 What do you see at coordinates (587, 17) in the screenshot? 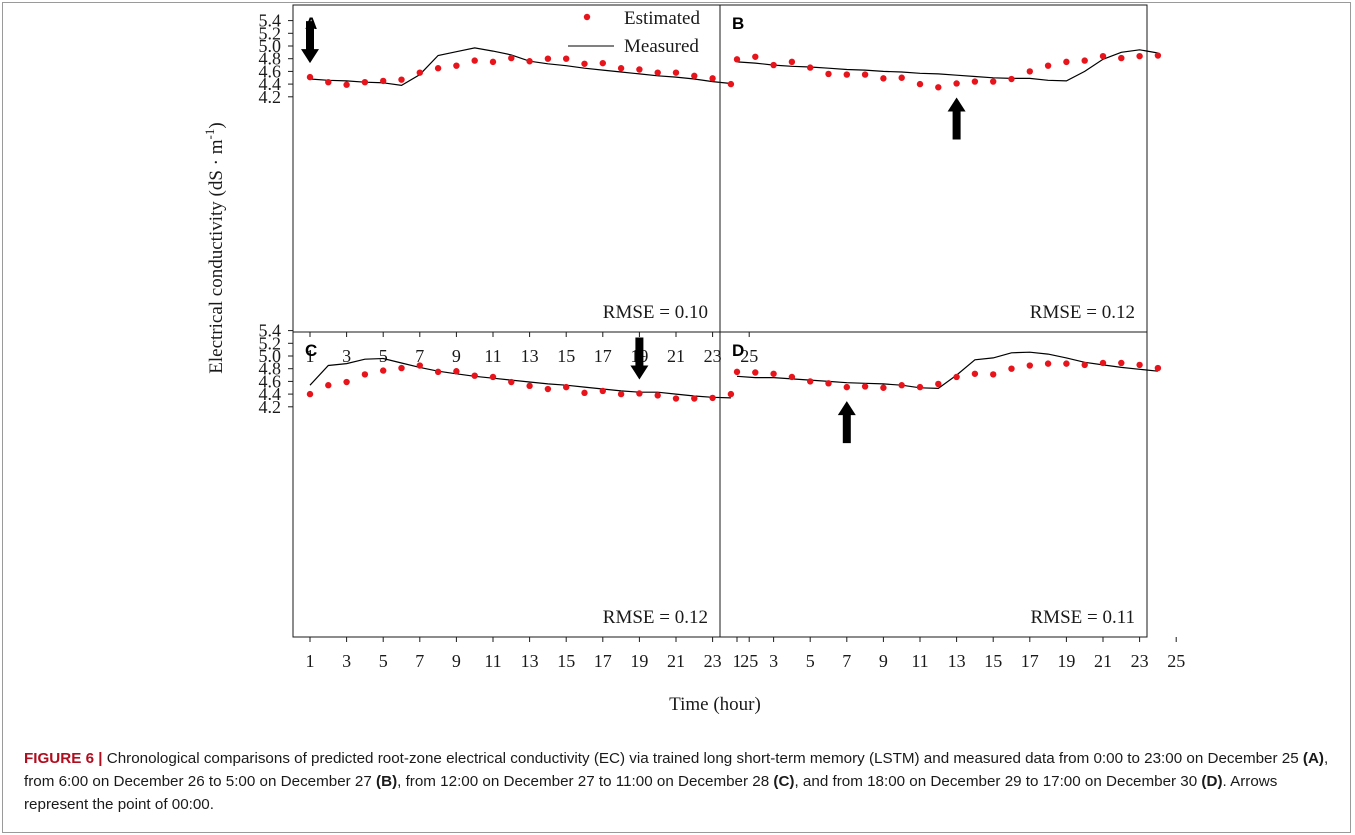
I see `legend-estimated-marker` at bounding box center [587, 17].